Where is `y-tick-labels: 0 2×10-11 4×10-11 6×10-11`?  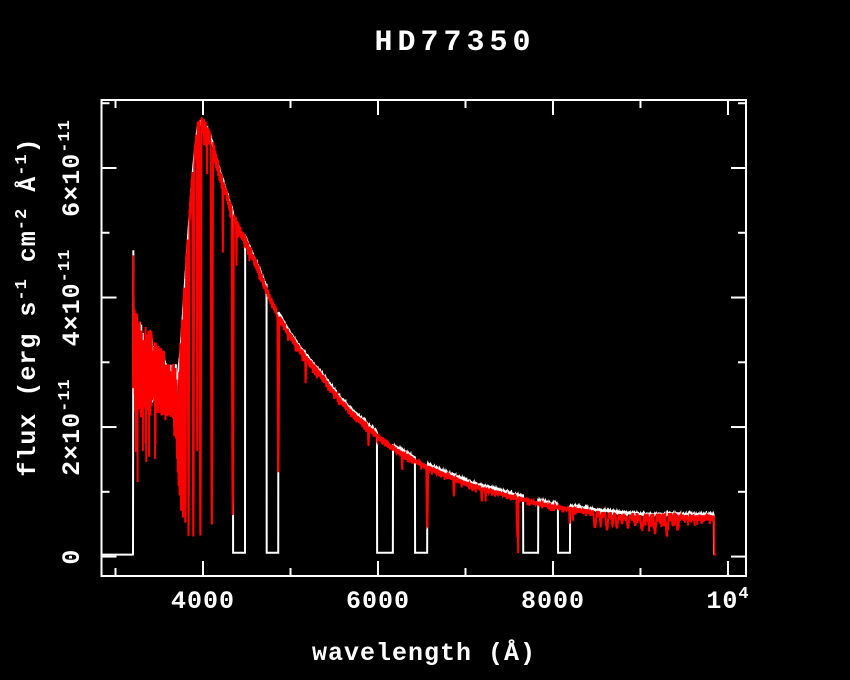 y-tick-labels: 0 2×10-11 4×10-11 6×10-11 is located at coordinates (71, 341).